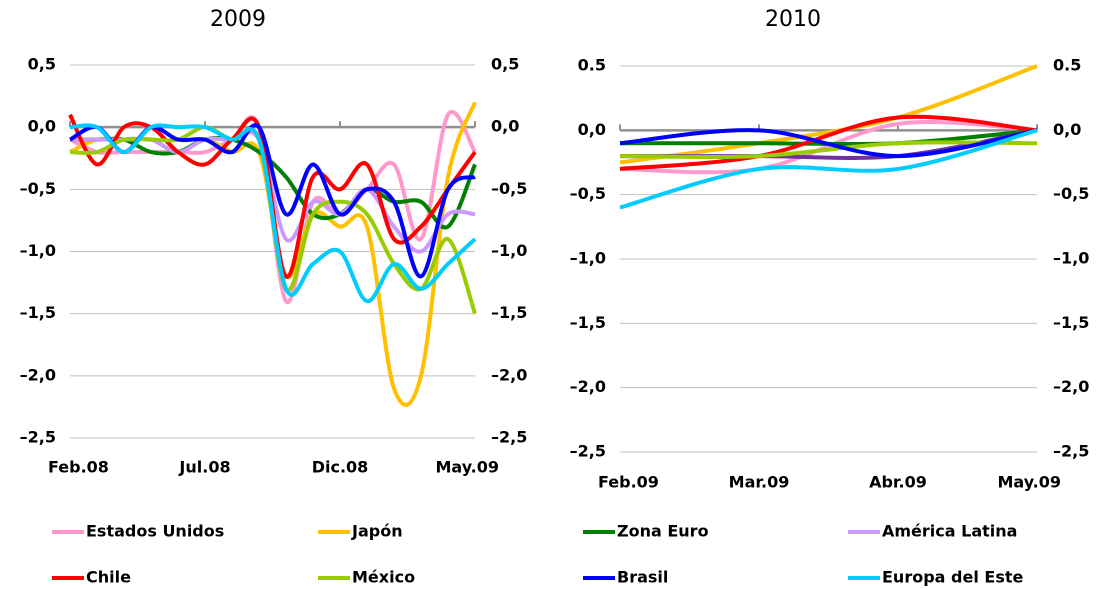 The image size is (1105, 589). Describe the element at coordinates (505, 64) in the screenshot. I see `y2-tick-label: 0,5` at that location.